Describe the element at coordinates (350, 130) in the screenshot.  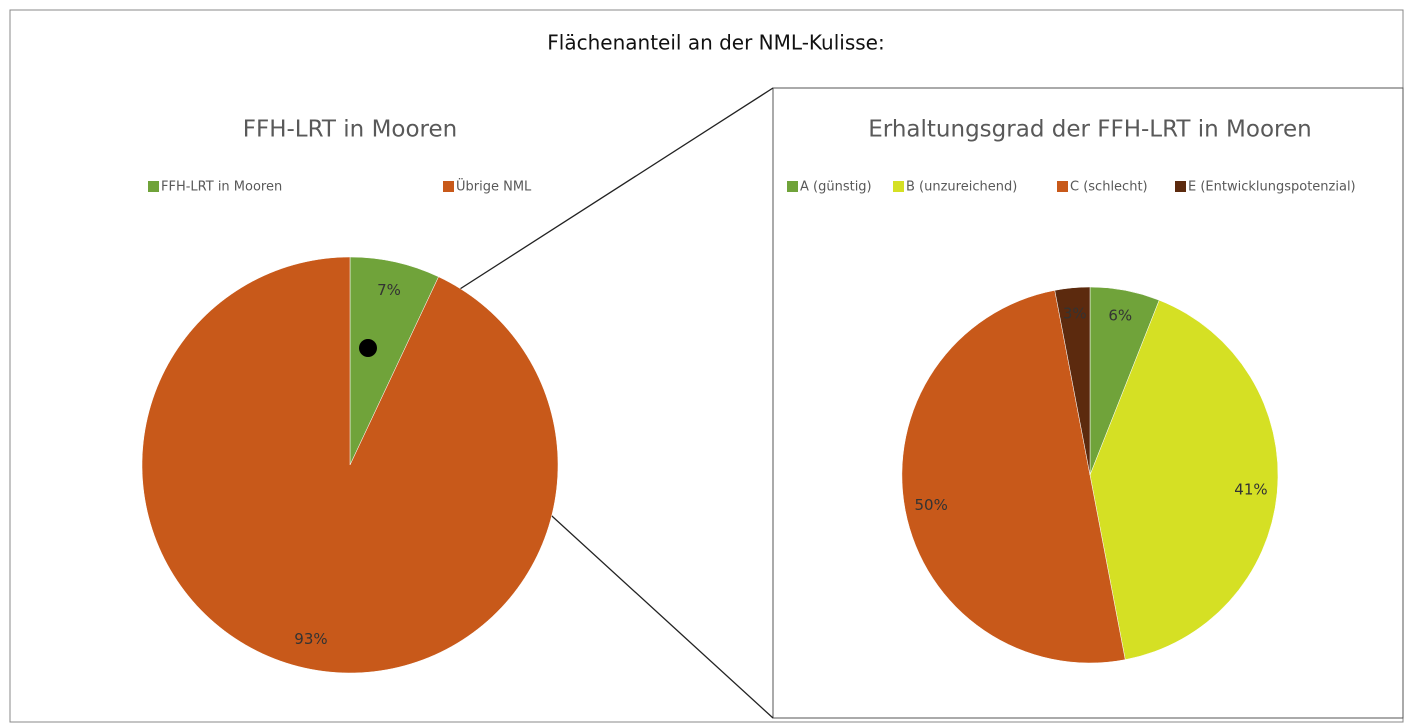
I see `chart-title: FFH-LRT in Mooren` at that location.